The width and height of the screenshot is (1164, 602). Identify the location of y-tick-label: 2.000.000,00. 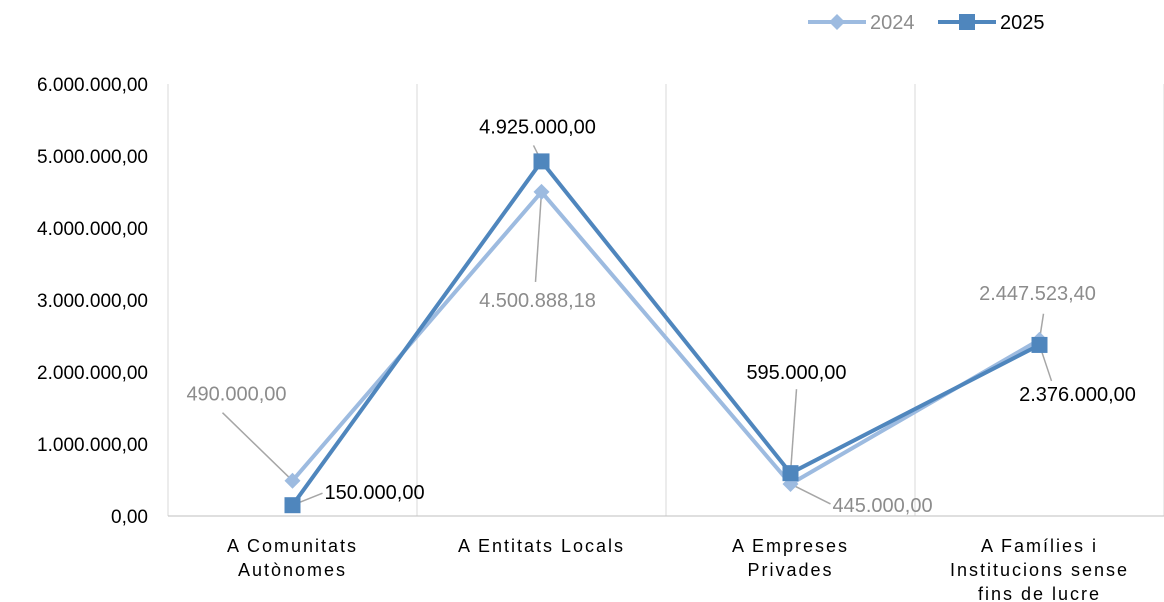
(92, 373).